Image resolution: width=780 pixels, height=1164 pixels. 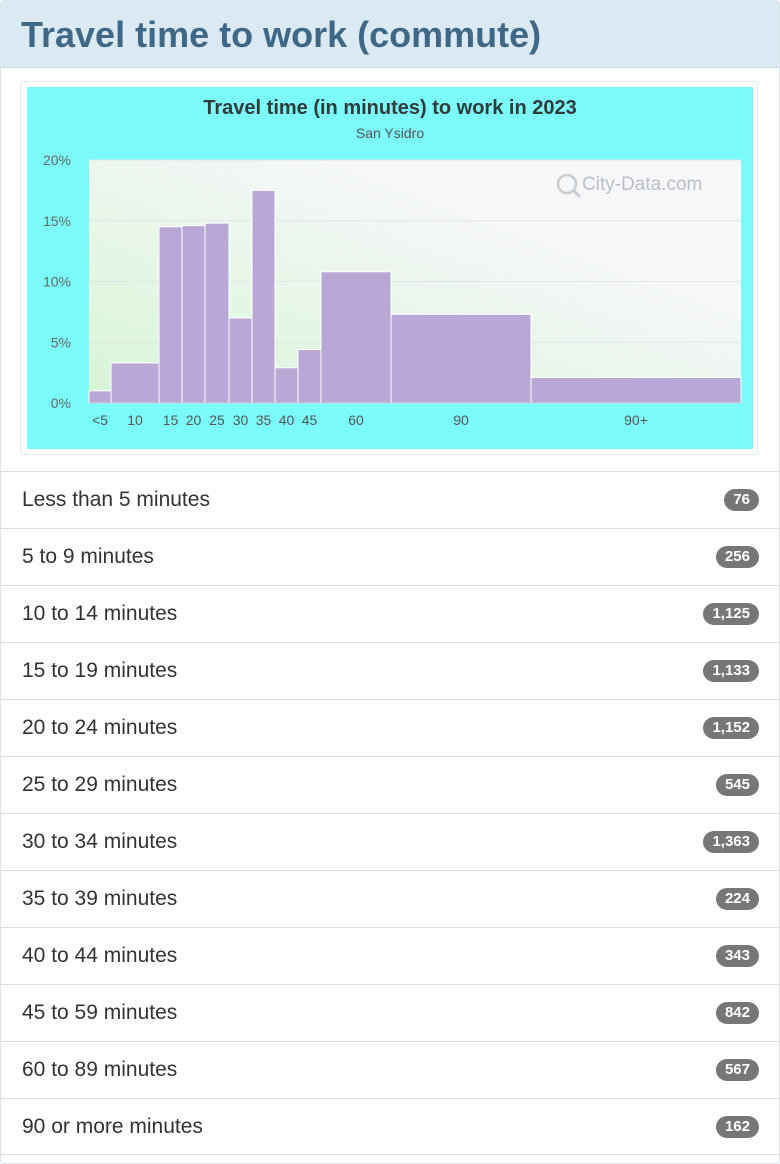 I want to click on y-tick-label: 0%, so click(x=61, y=403).